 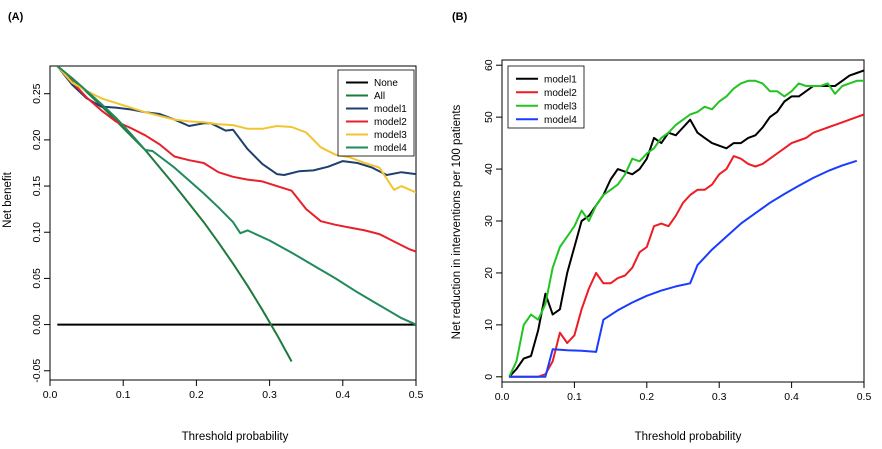 I want to click on panel-a-y-axis-label: Net benefit, so click(x=8, y=199).